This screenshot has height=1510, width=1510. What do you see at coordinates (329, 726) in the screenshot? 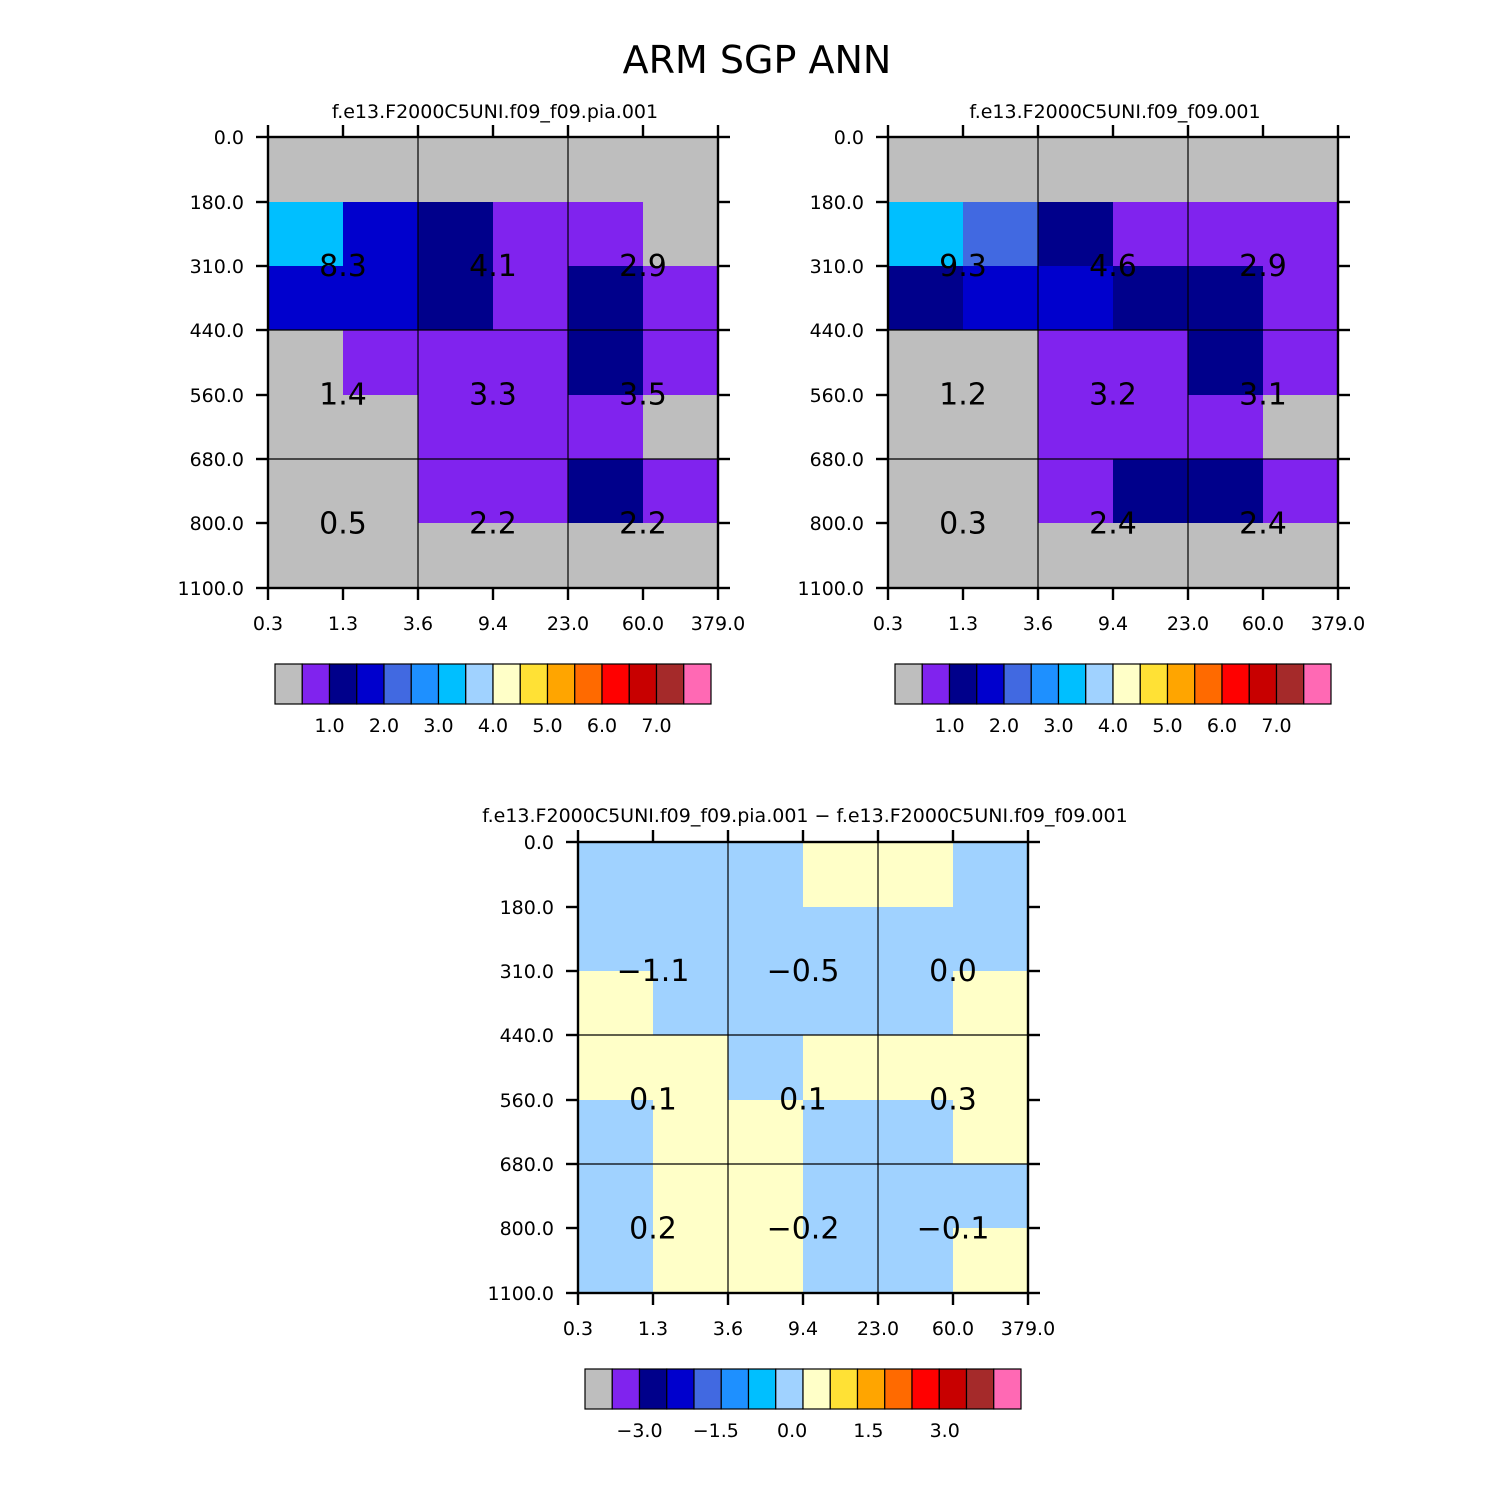
I see `colorbar-label: 1.0` at bounding box center [329, 726].